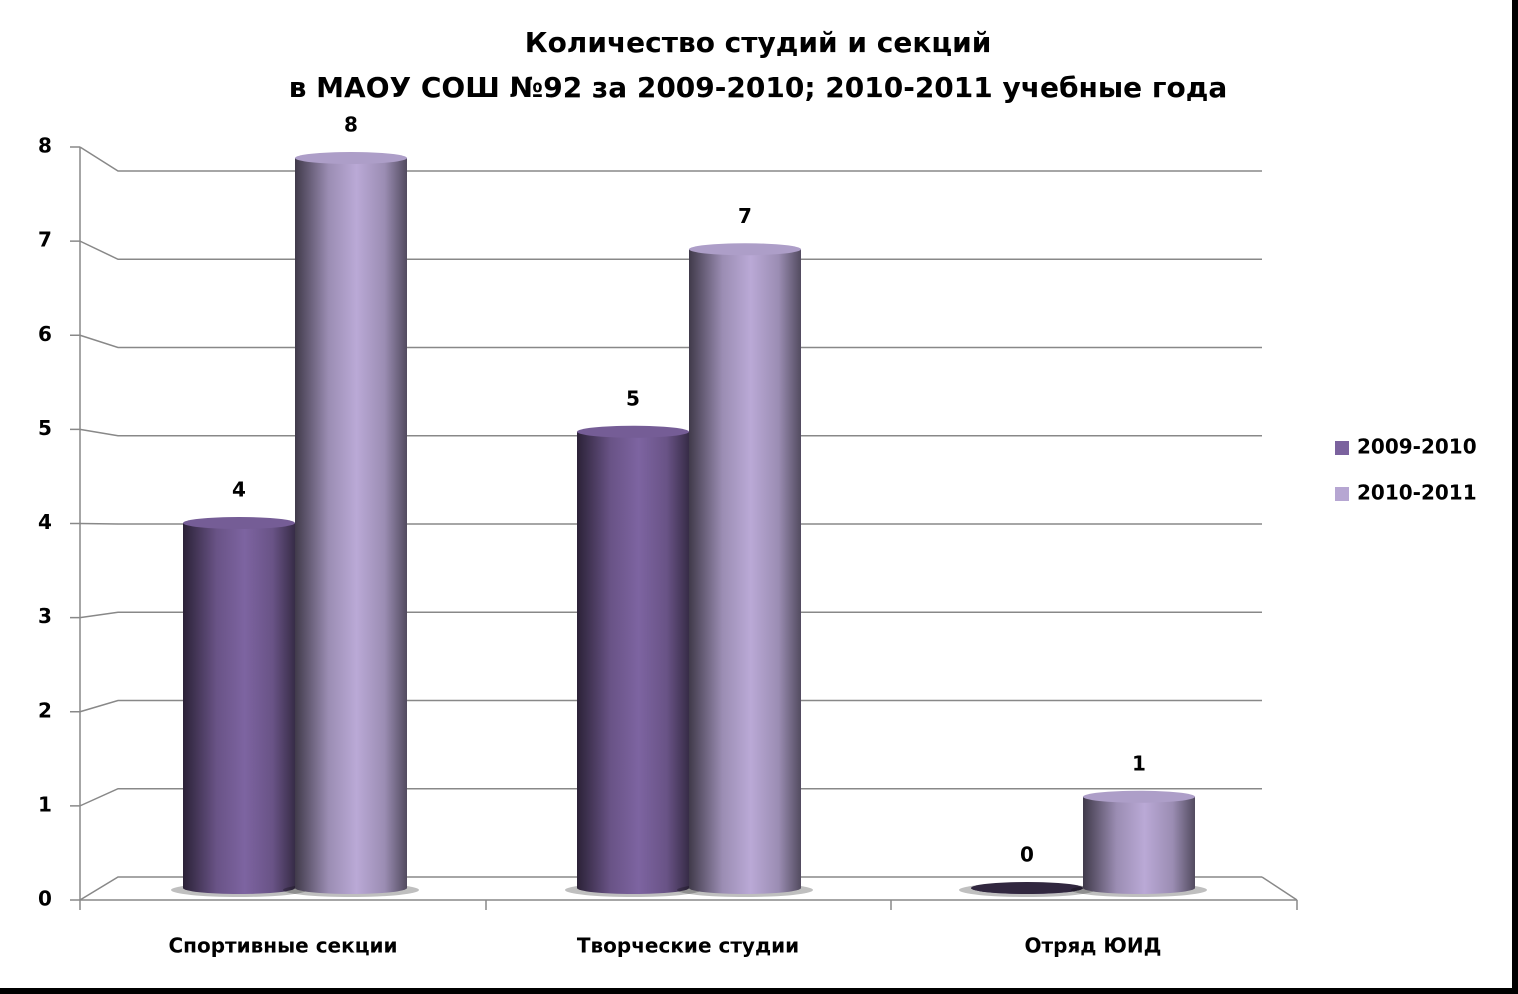  What do you see at coordinates (633, 398) in the screenshot?
I see `data-label: 5` at bounding box center [633, 398].